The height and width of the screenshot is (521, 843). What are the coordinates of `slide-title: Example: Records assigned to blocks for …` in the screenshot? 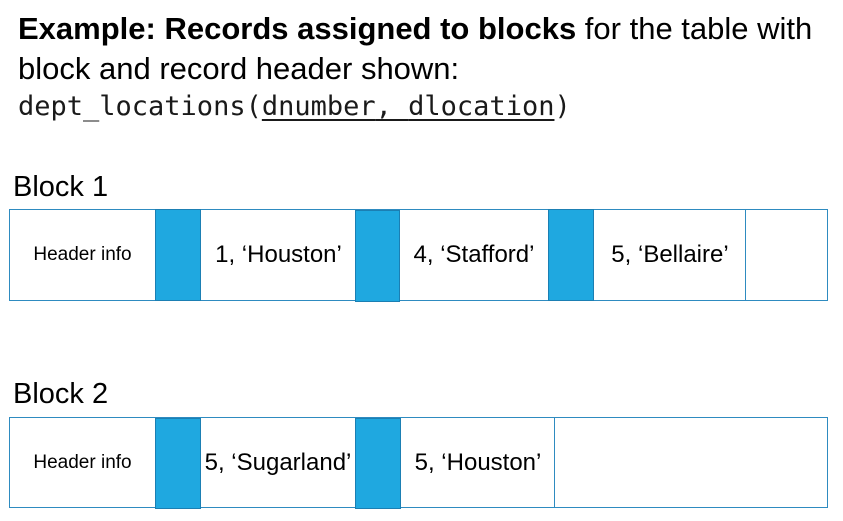 It's located at (418, 49).